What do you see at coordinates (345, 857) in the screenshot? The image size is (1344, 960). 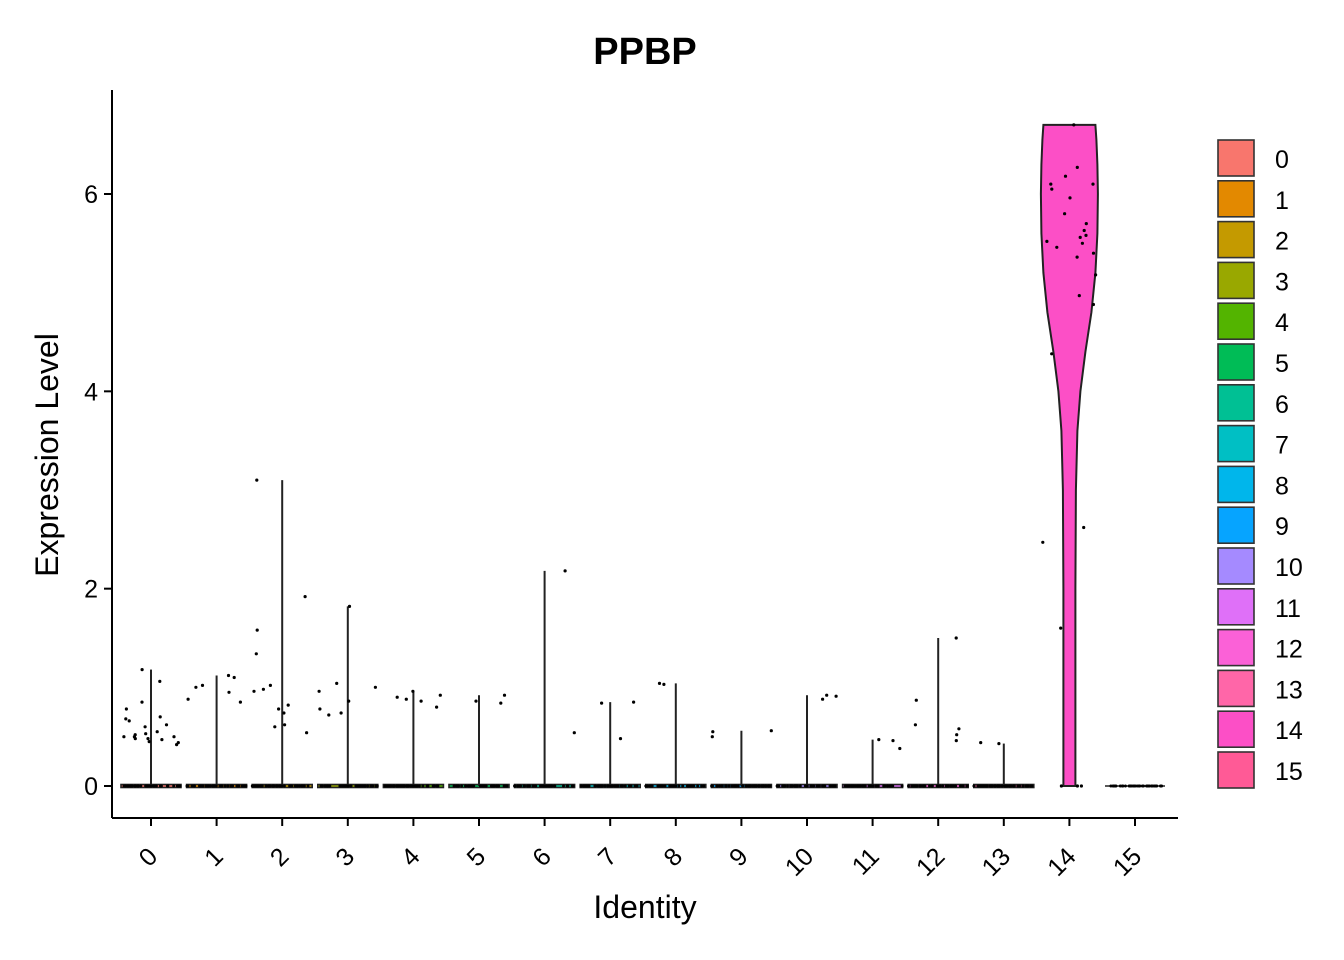 I see `x-tick-label: 3` at bounding box center [345, 857].